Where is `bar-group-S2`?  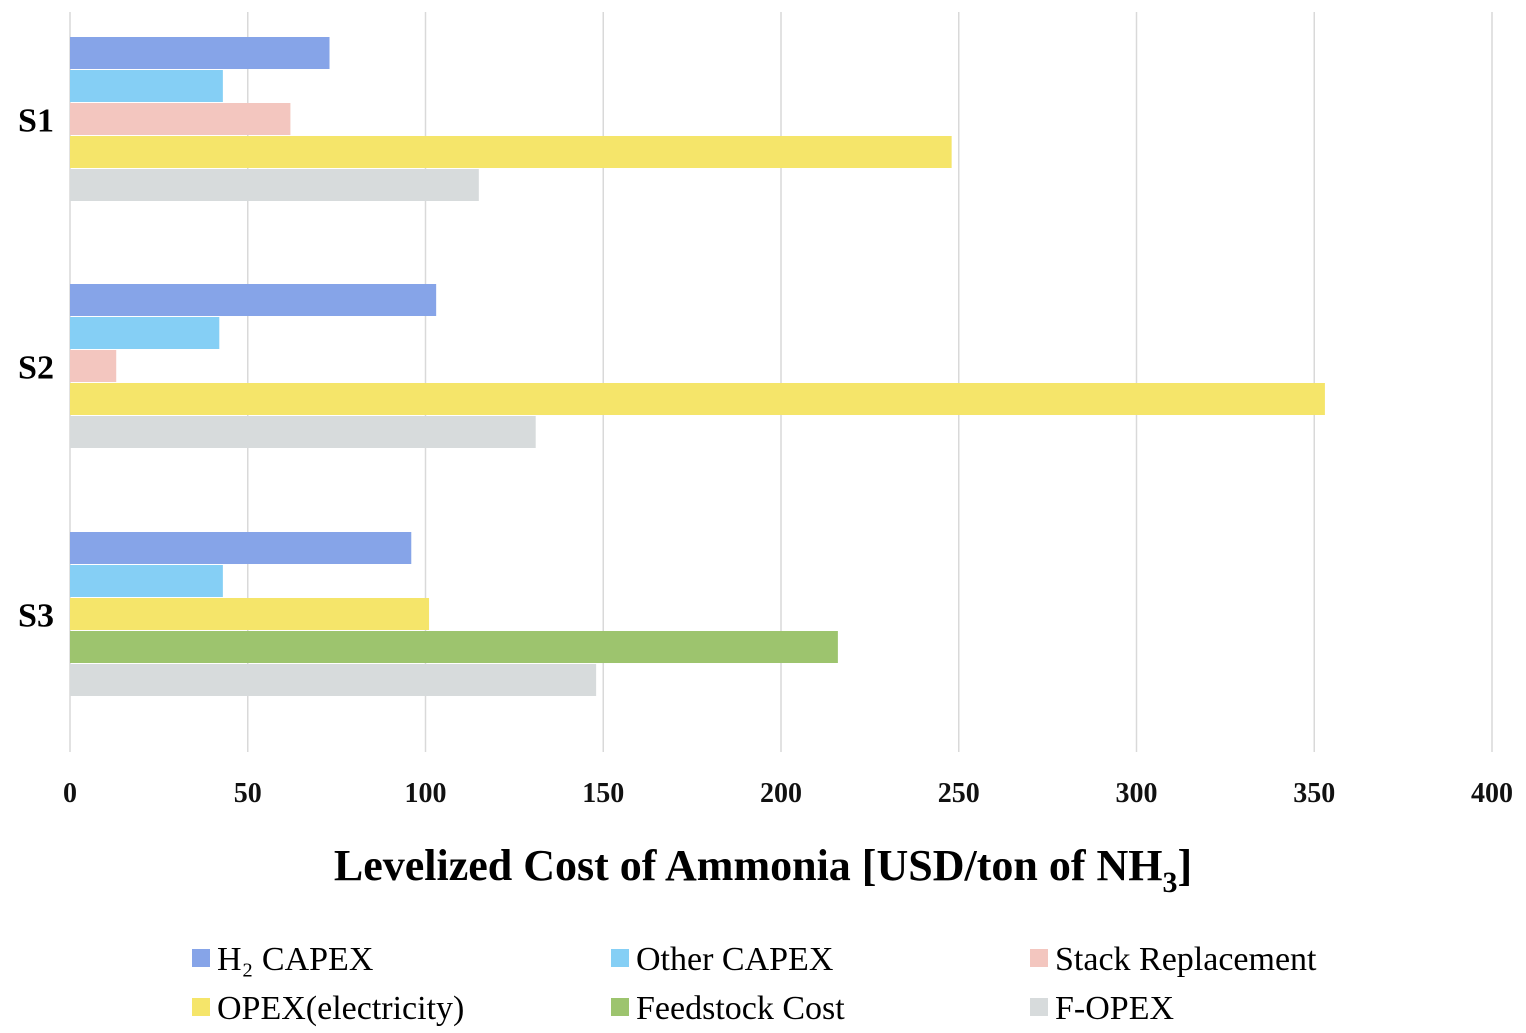
bar-group-S2 is located at coordinates (697, 366).